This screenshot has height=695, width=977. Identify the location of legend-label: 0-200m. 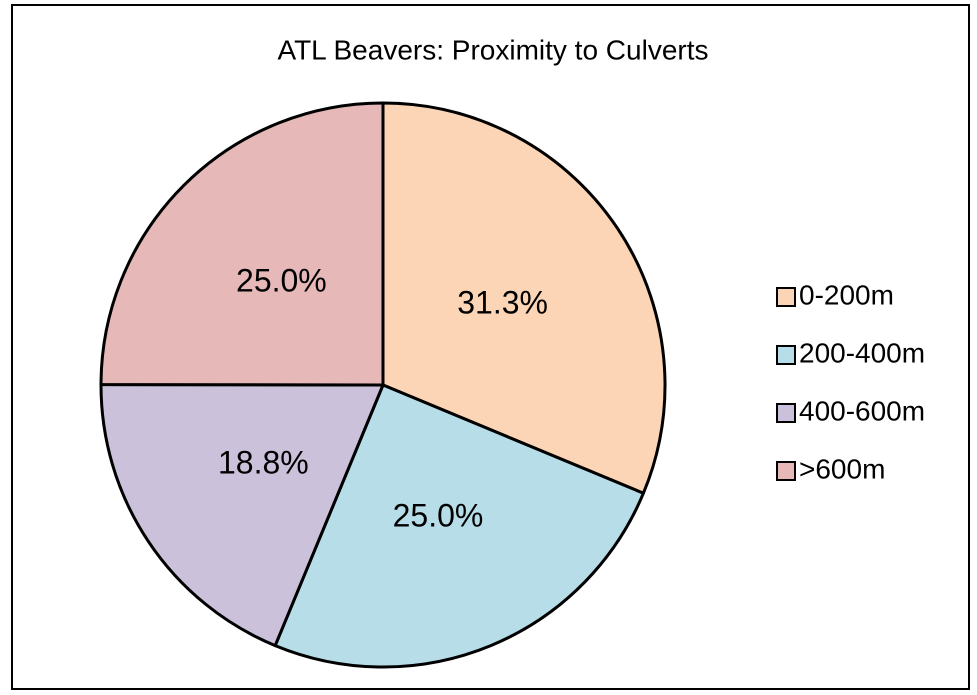
(846, 294).